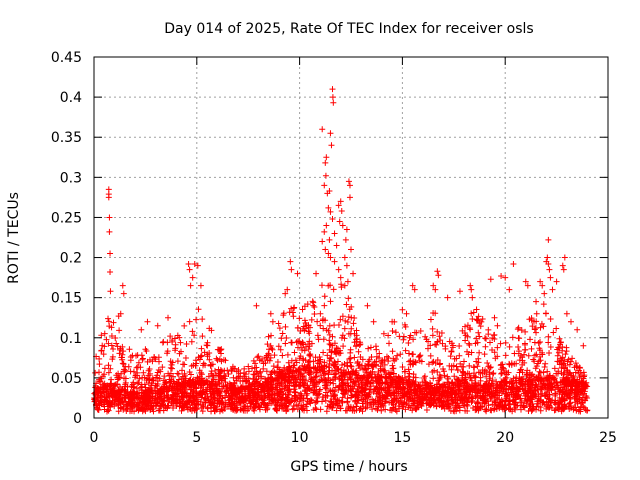 This screenshot has width=640, height=480. What do you see at coordinates (71, 178) in the screenshot?
I see `y-tick-label: 0.3` at bounding box center [71, 178].